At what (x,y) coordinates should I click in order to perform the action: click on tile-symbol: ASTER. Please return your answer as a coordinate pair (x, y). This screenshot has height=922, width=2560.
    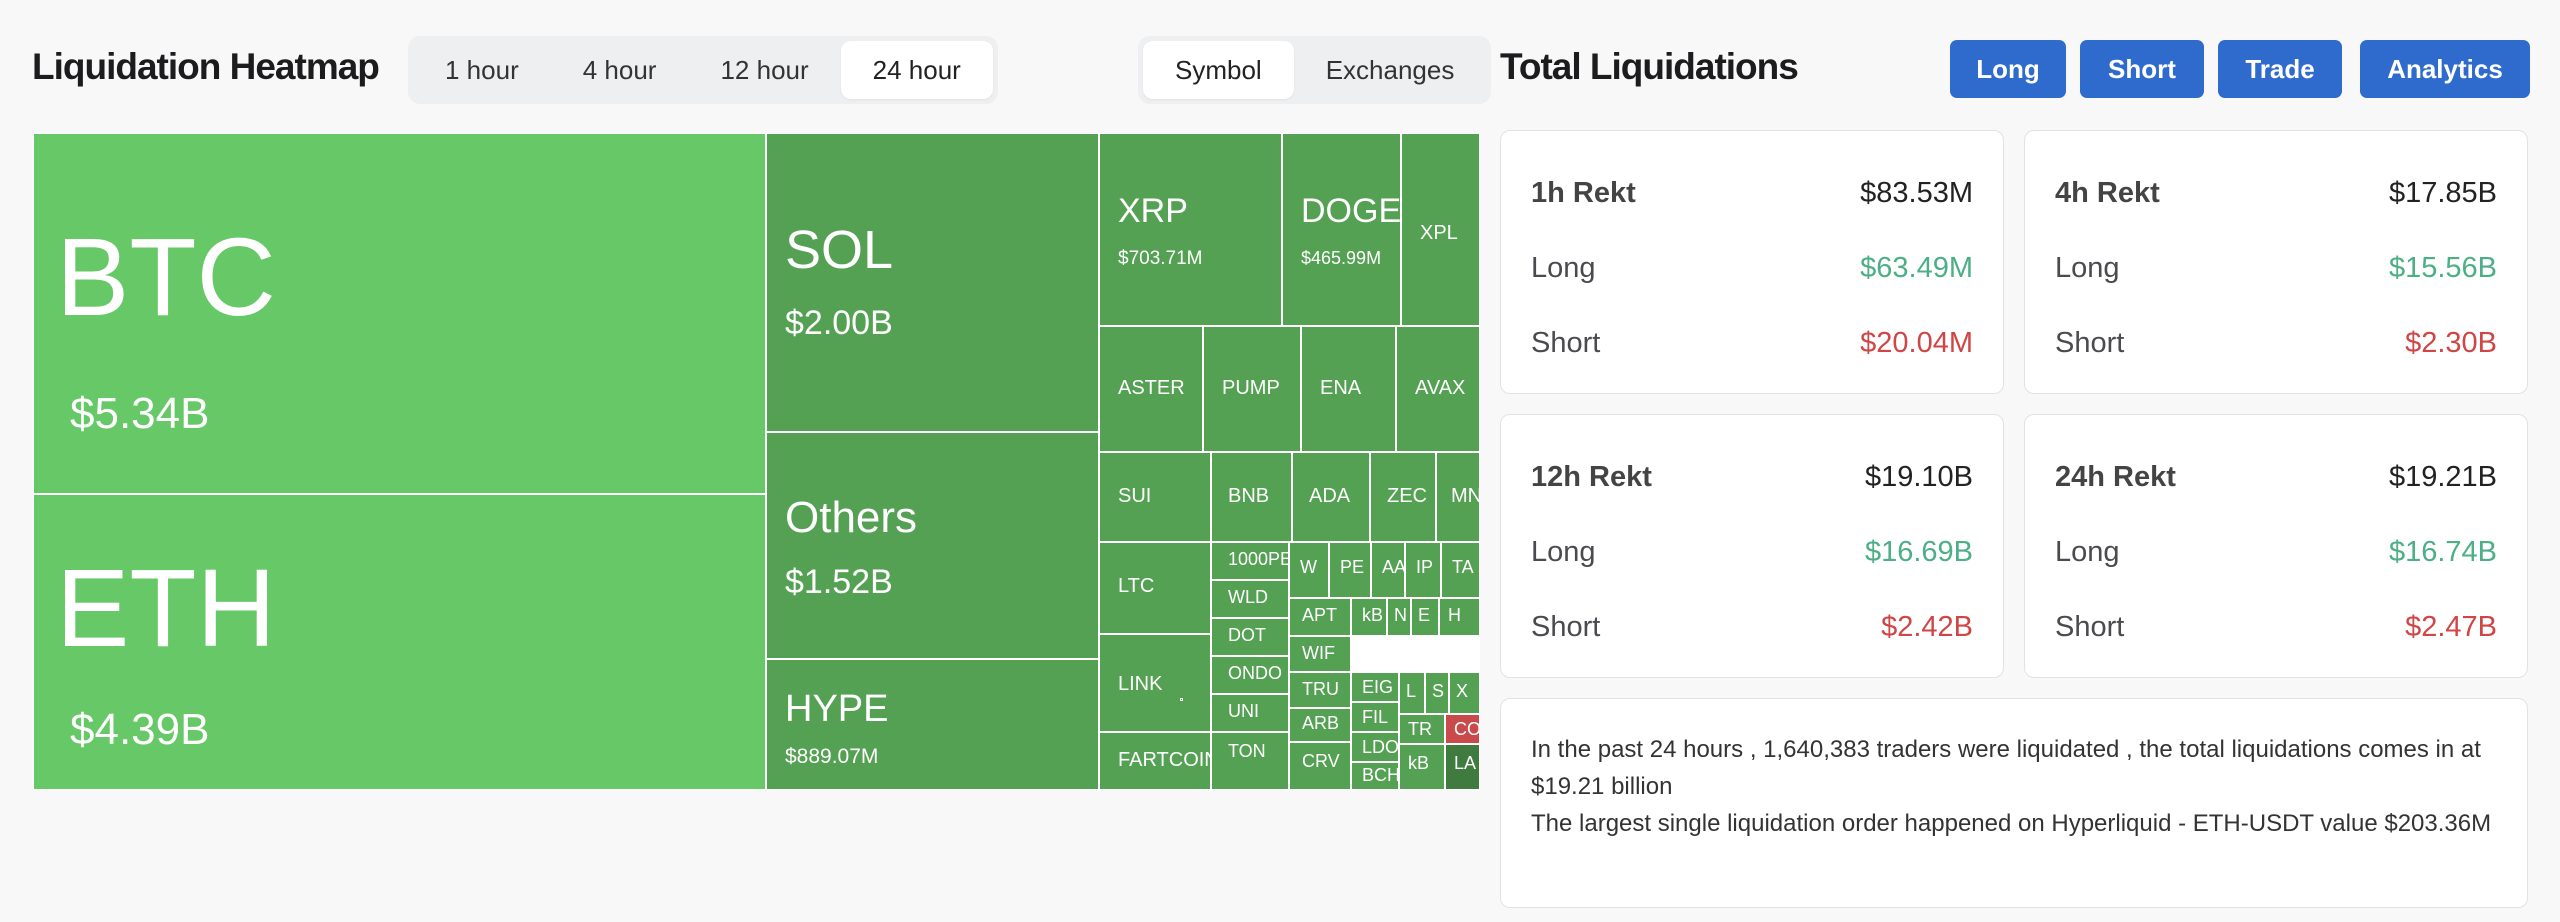
    Looking at the image, I should click on (1151, 388).